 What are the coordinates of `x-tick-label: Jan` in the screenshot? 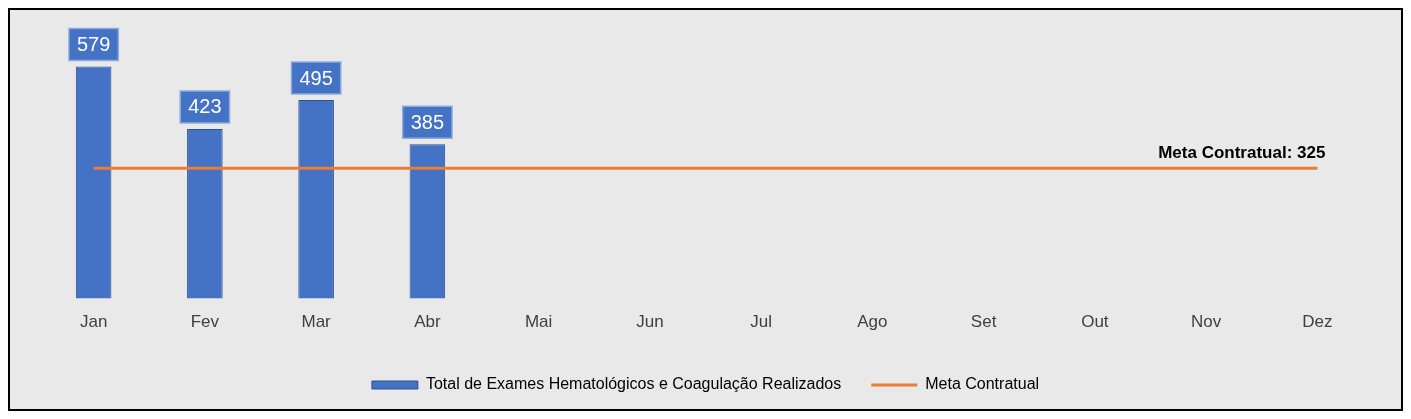 It's located at (93, 322).